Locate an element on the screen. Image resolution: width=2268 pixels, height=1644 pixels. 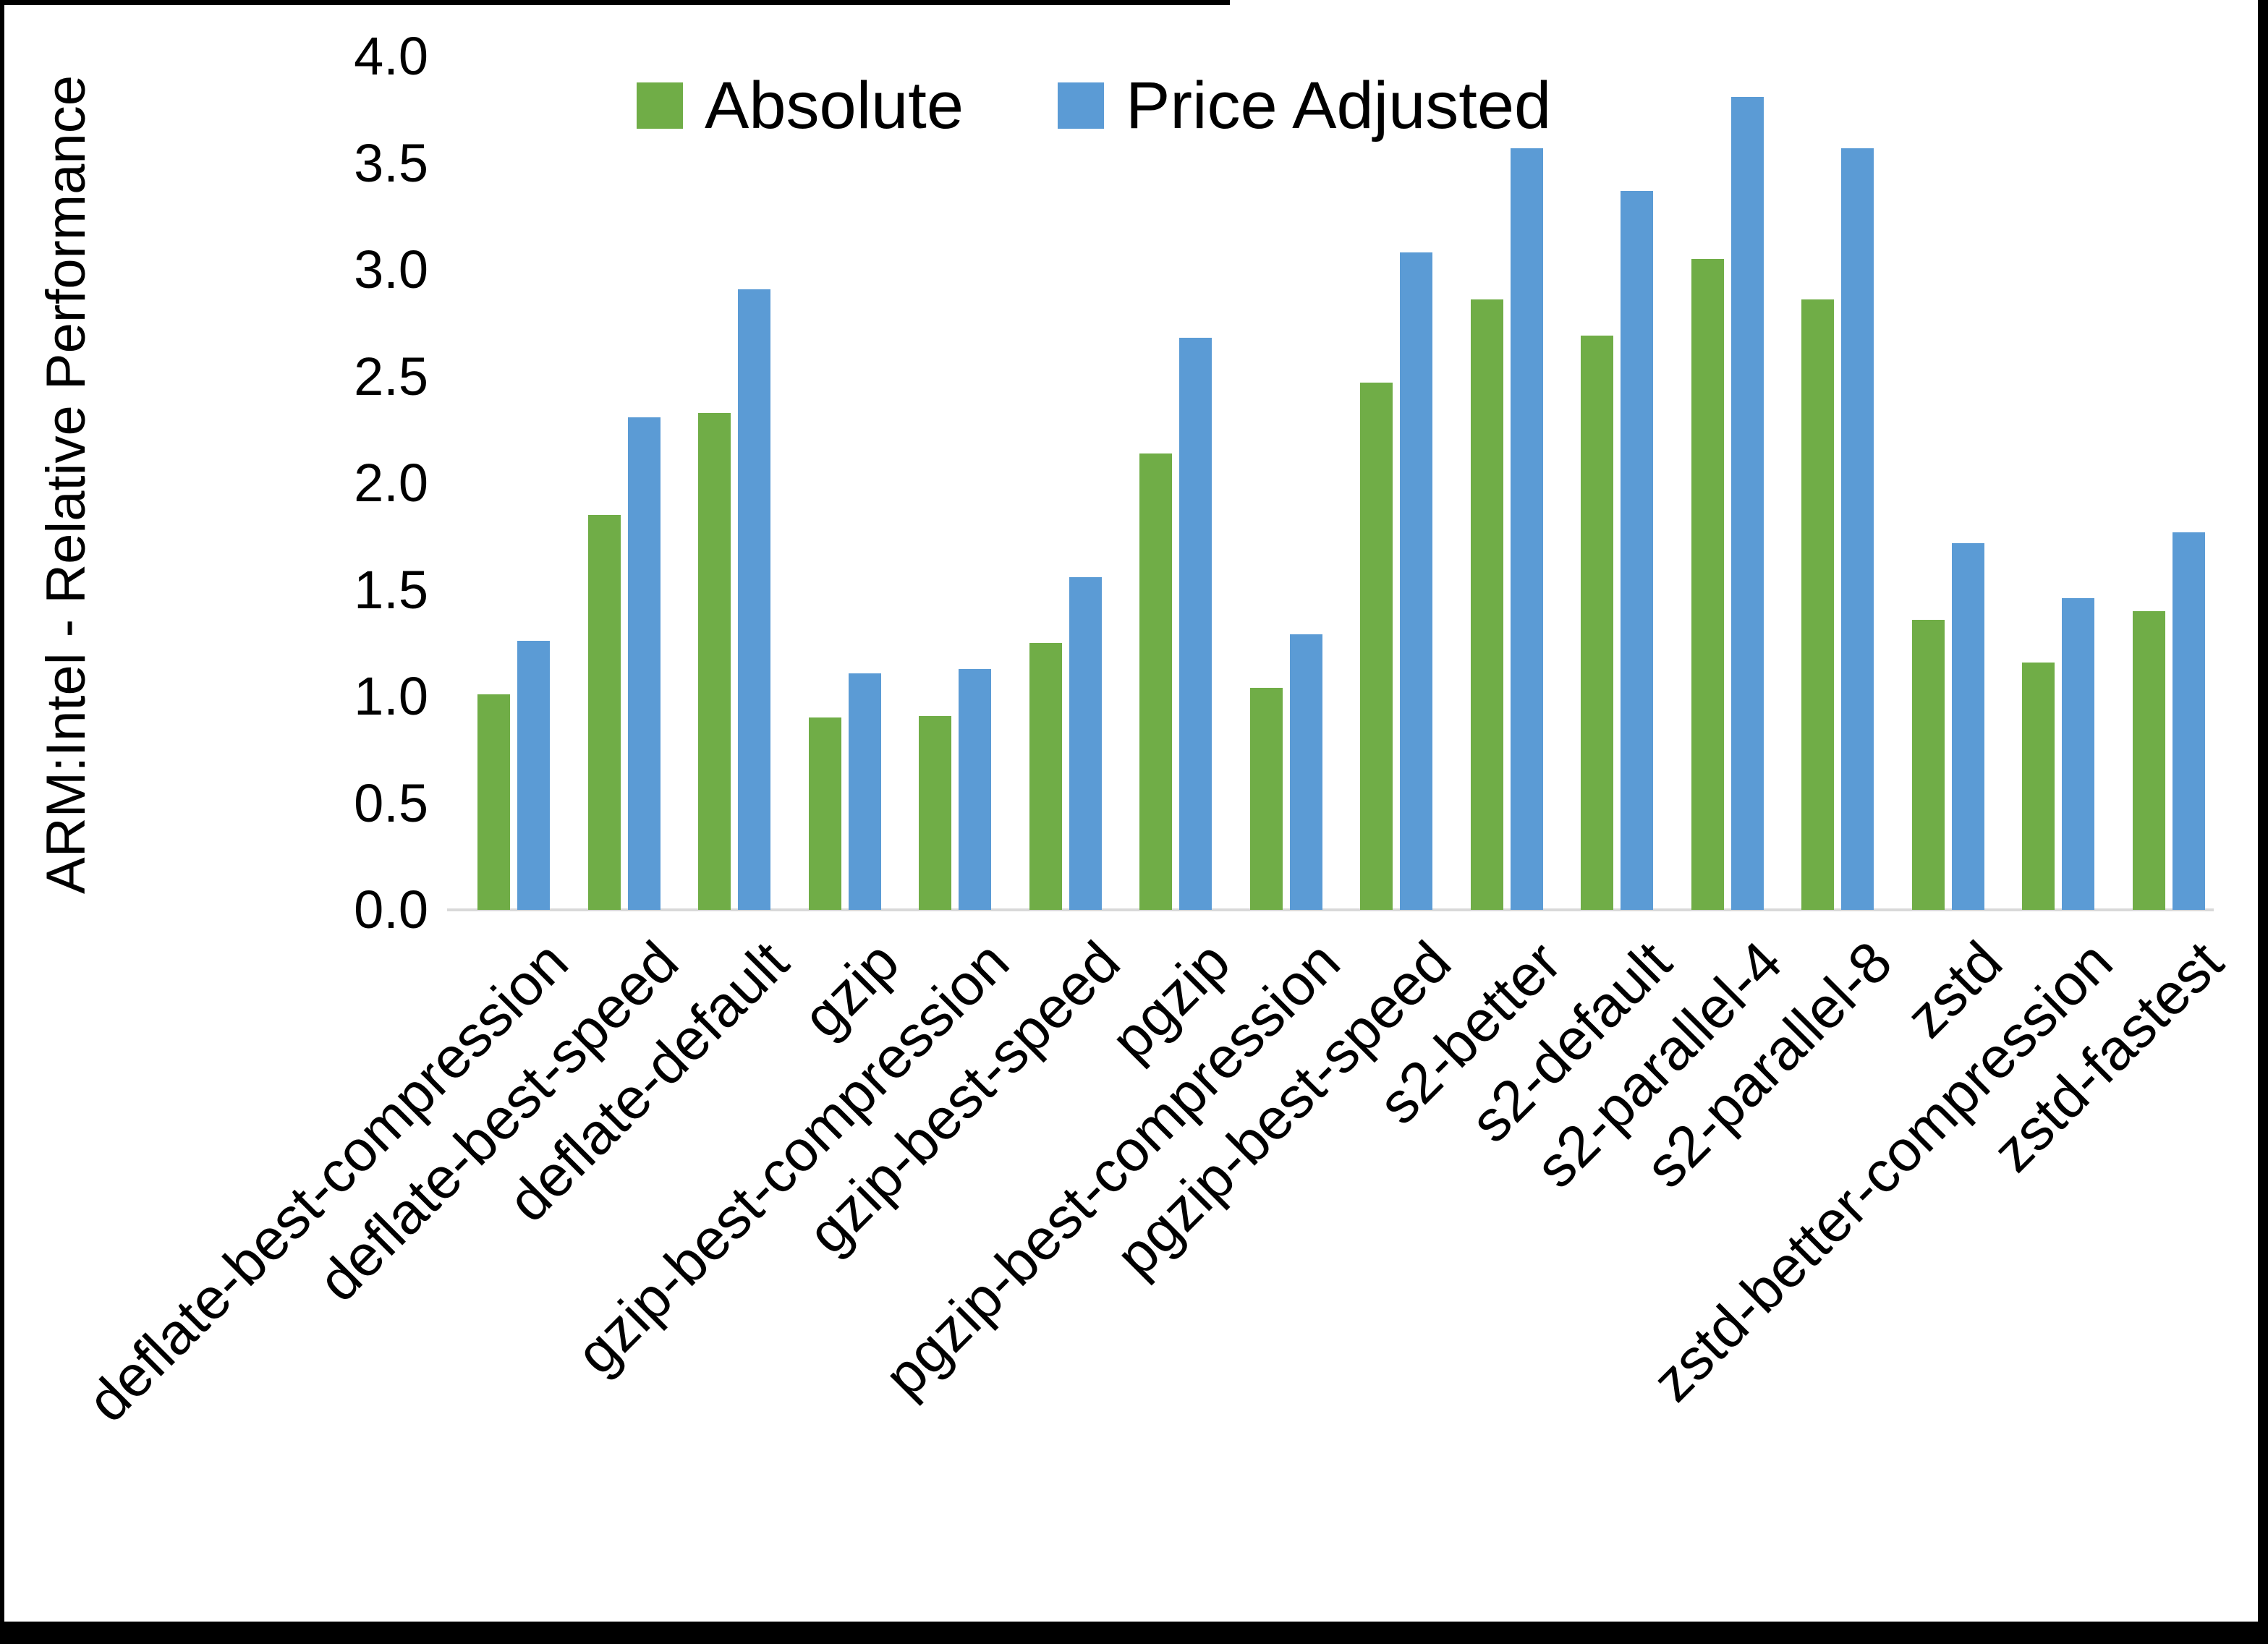
bar-deflate-best-speed-absolute is located at coordinates (604, 712).